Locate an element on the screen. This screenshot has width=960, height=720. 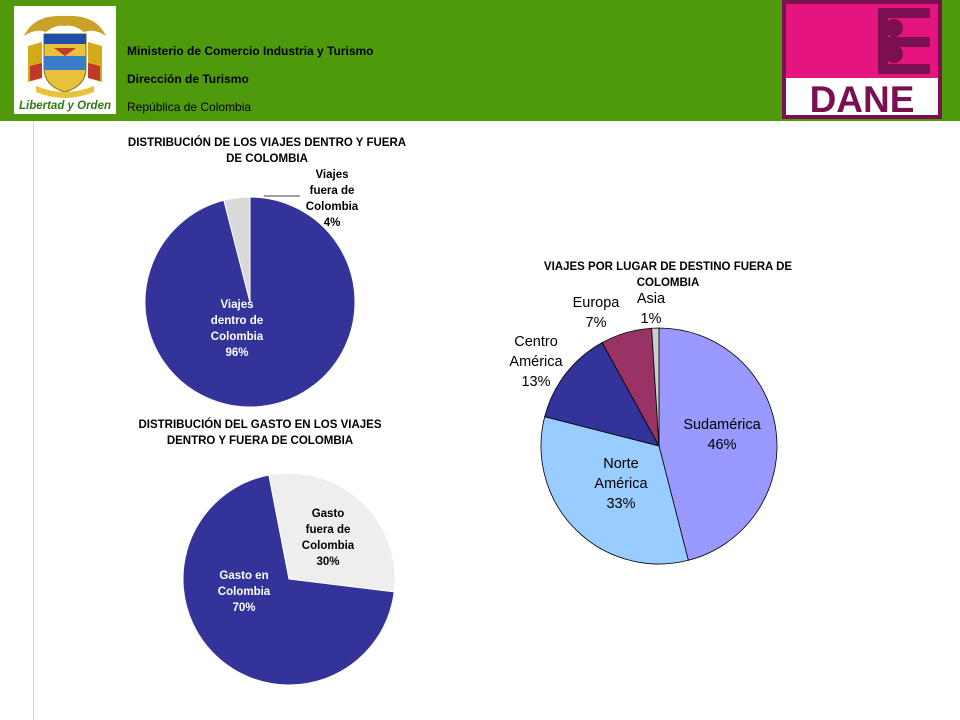
left-divider is located at coordinates (33, 420).